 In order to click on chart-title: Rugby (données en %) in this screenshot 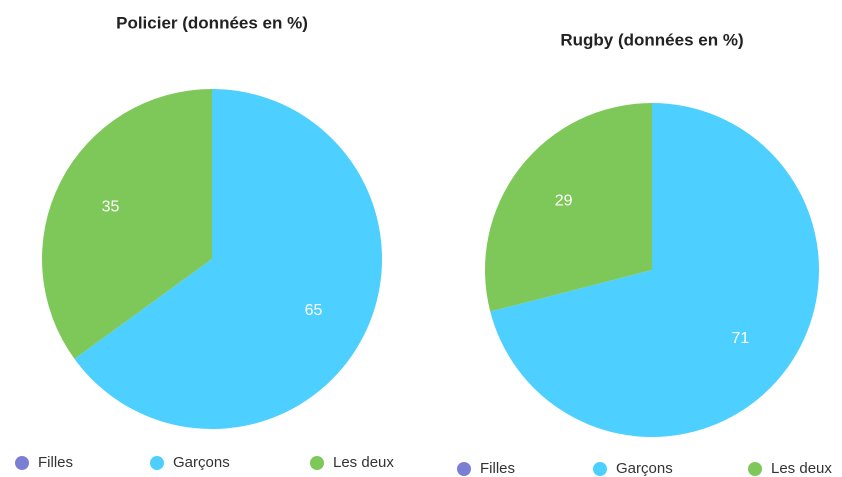, I will do `click(651, 39)`.